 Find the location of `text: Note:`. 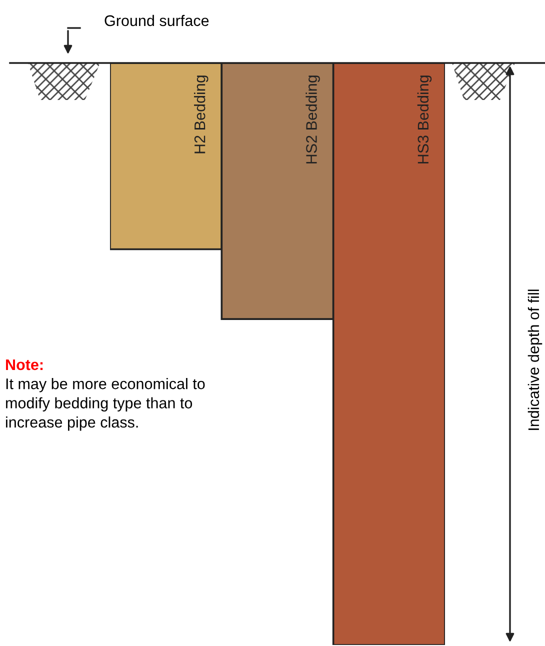

text: Note: is located at coordinates (24, 364).